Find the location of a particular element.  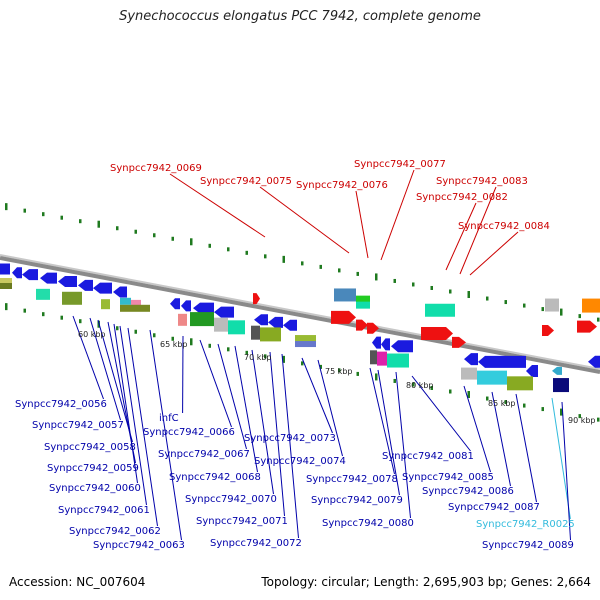

gene-label-reverse: Synpcc7942_0089 is located at coordinates (528, 545).